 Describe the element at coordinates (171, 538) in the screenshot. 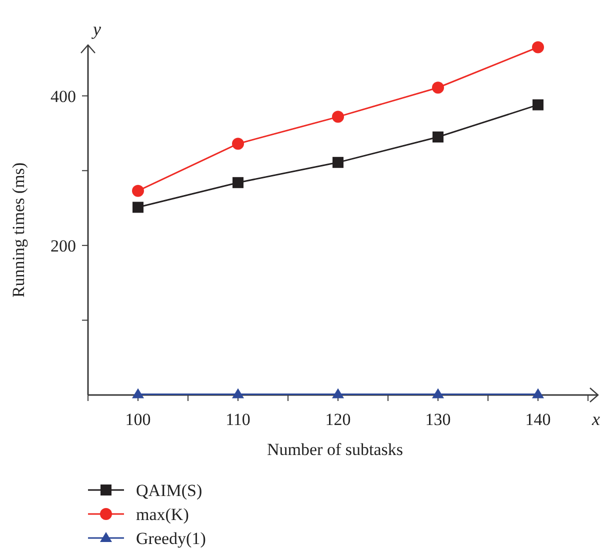

I see `legend-label: Greedy(1)` at that location.